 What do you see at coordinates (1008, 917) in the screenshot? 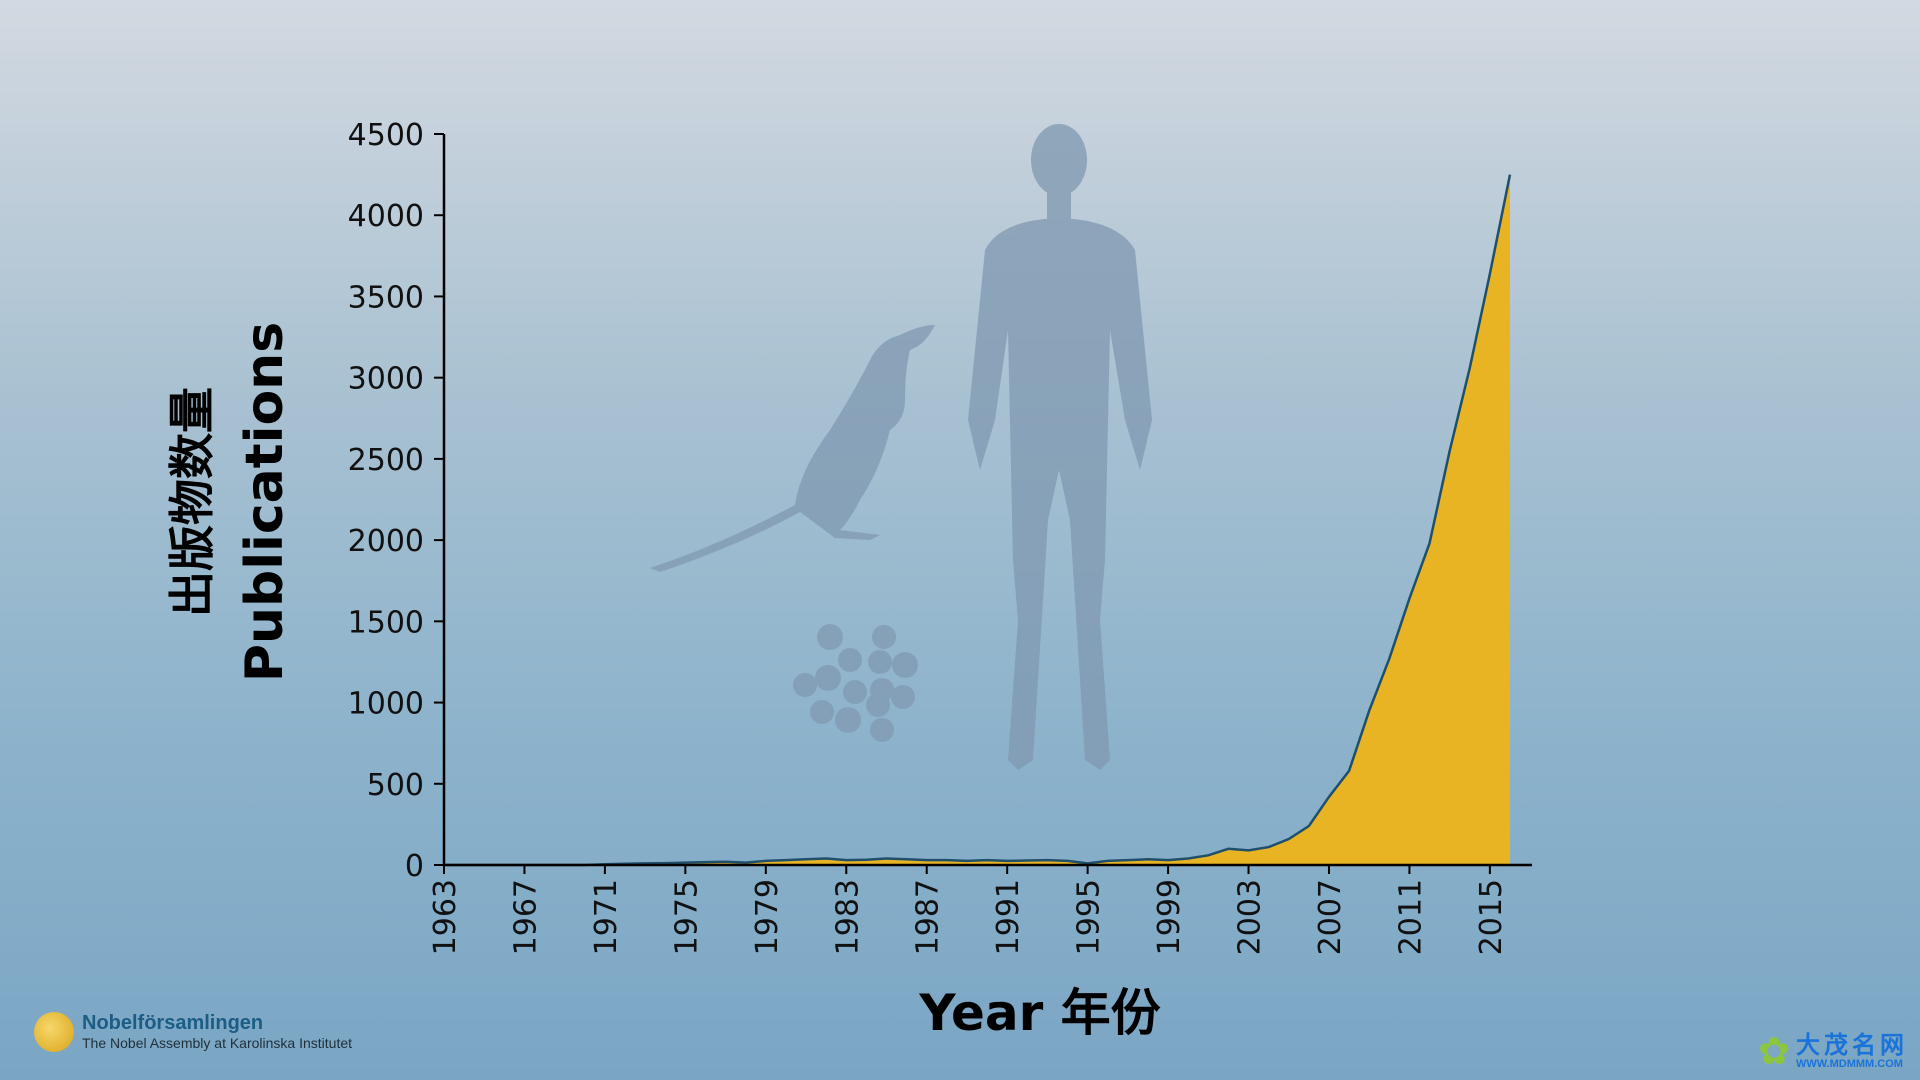
I see `x-tick-label: 1991` at bounding box center [1008, 917].